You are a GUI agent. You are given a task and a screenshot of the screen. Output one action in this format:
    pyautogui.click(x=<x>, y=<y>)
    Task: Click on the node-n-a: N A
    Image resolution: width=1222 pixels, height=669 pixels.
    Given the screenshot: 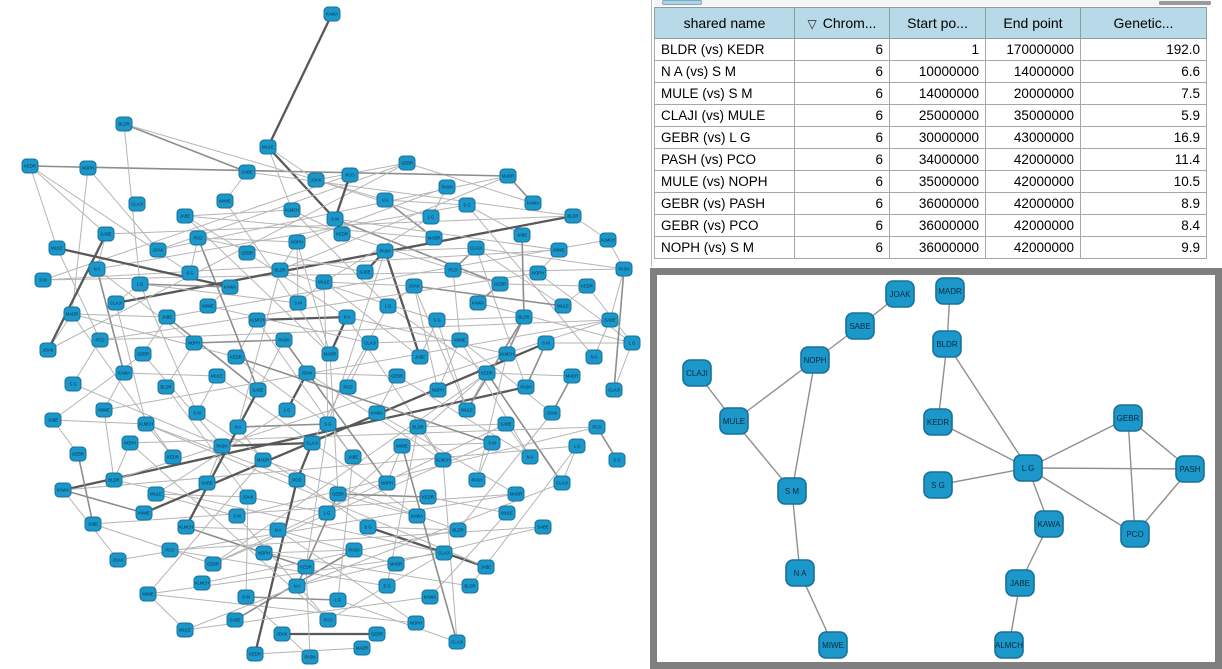 What is the action you would take?
    pyautogui.click(x=278, y=530)
    